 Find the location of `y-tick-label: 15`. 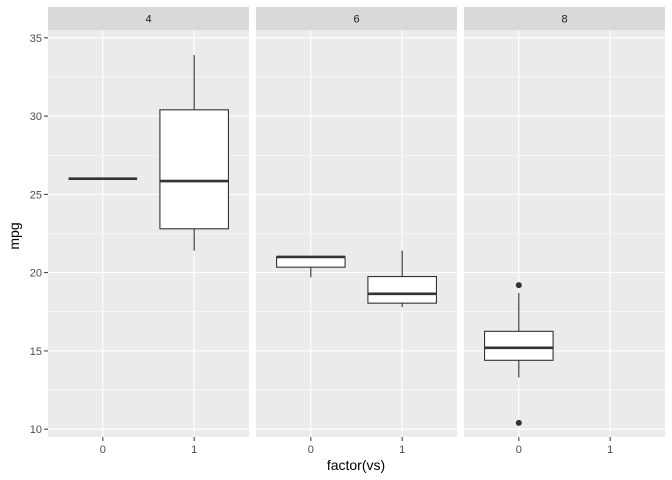

y-tick-label: 15 is located at coordinates (36, 352).